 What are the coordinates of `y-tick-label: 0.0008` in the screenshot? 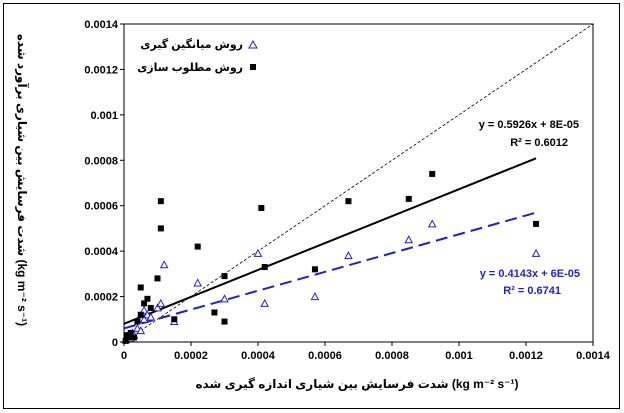 It's located at (101, 161).